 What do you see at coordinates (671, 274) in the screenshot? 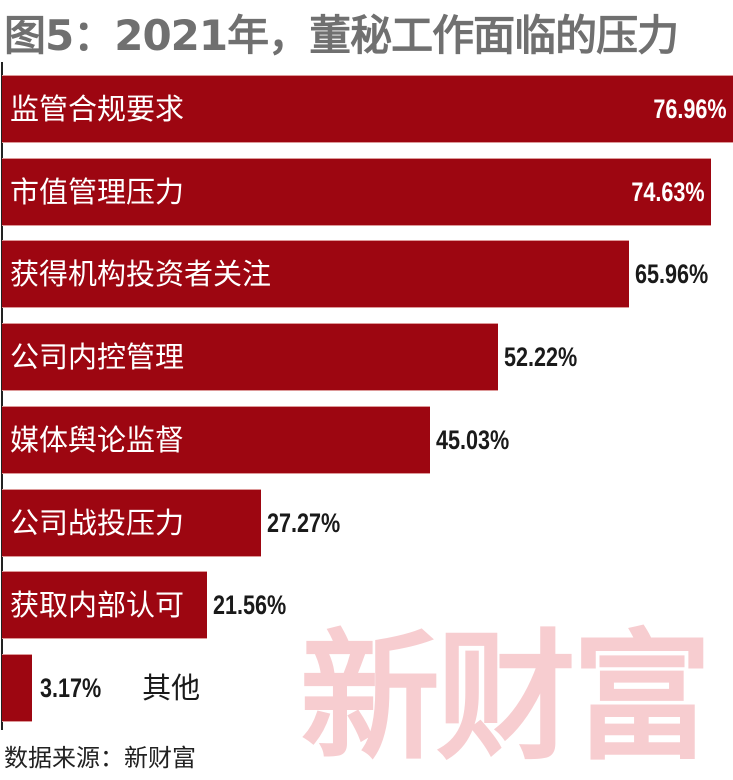
I see `value-label: 65.96%` at bounding box center [671, 274].